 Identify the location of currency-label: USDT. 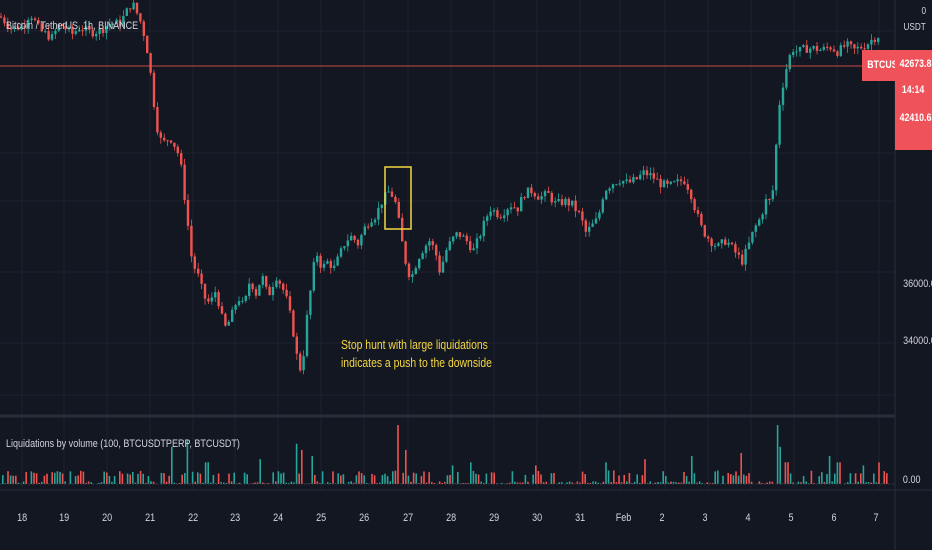
(914, 27).